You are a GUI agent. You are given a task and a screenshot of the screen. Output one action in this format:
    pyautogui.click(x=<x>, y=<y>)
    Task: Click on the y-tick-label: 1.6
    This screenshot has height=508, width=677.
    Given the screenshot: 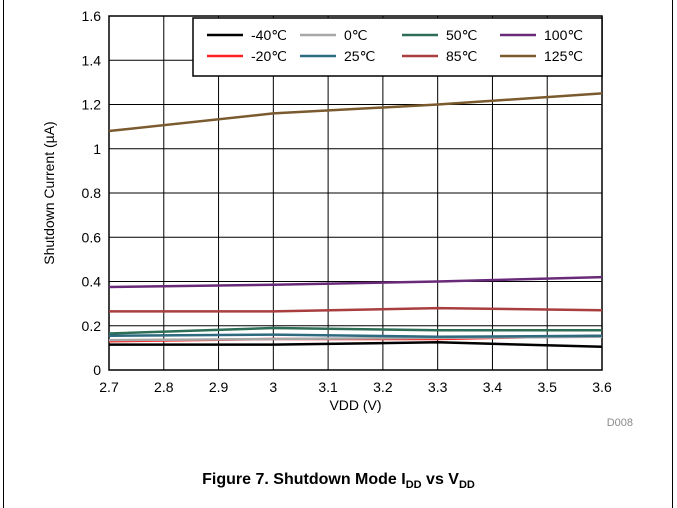 What is the action you would take?
    pyautogui.click(x=92, y=16)
    